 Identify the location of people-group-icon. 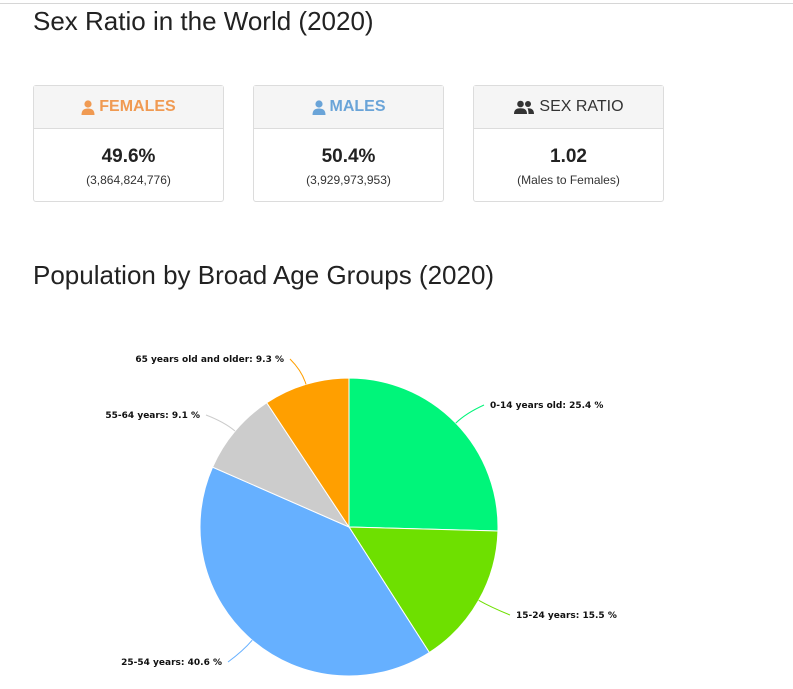
(524, 107).